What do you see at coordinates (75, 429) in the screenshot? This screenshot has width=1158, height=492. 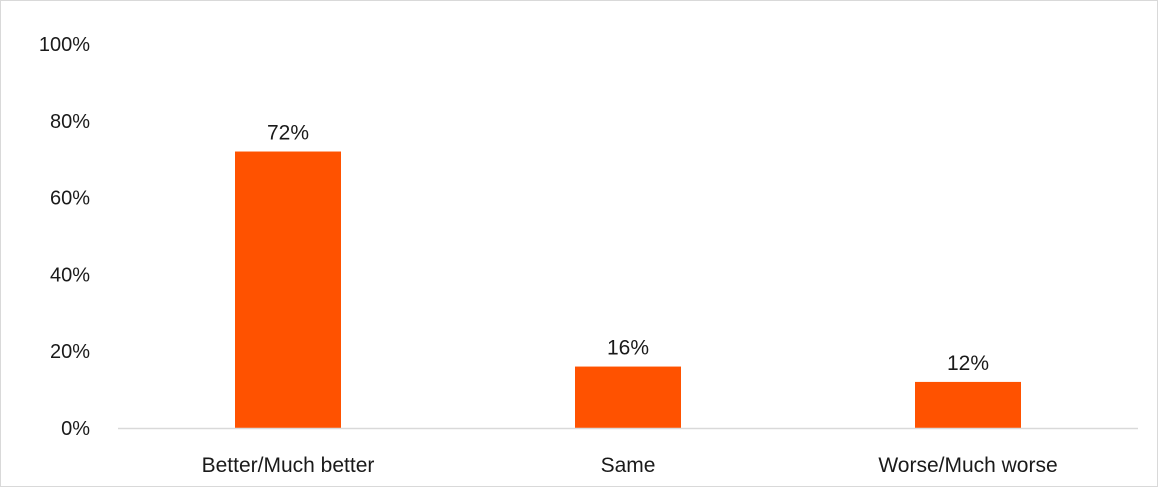 I see `y-tick-label: 0%` at bounding box center [75, 429].